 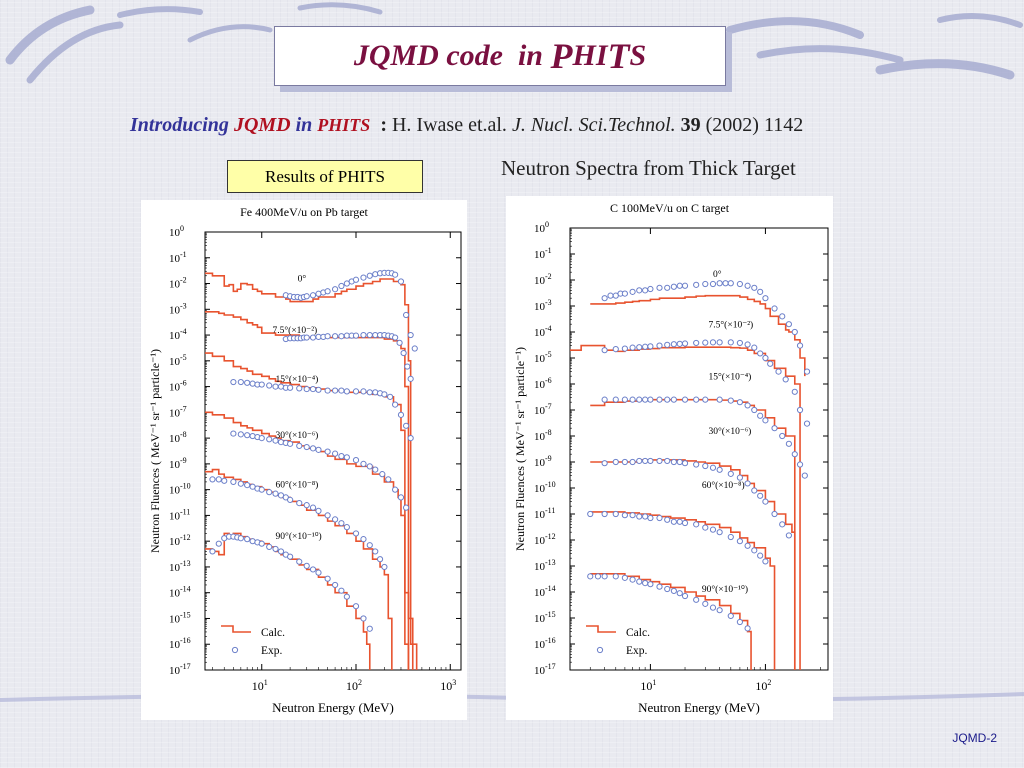 I want to click on spectra-heading: Neutron Spectra from Thick Target, so click(x=648, y=168).